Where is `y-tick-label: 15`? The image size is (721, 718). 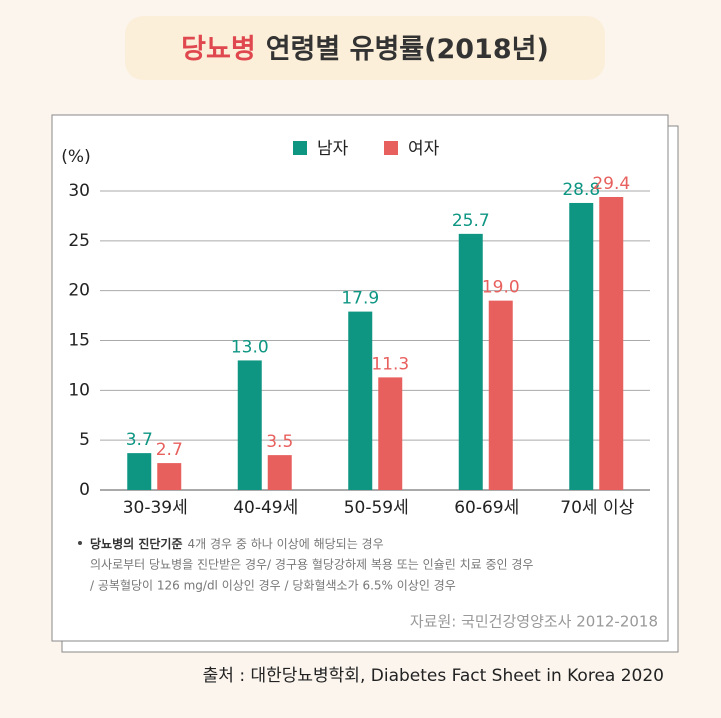 y-tick-label: 15 is located at coordinates (79, 341).